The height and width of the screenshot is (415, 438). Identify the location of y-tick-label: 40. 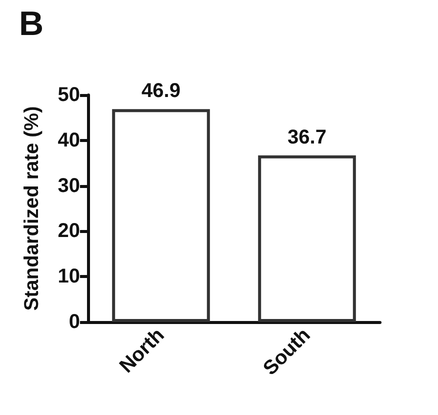
(69, 140).